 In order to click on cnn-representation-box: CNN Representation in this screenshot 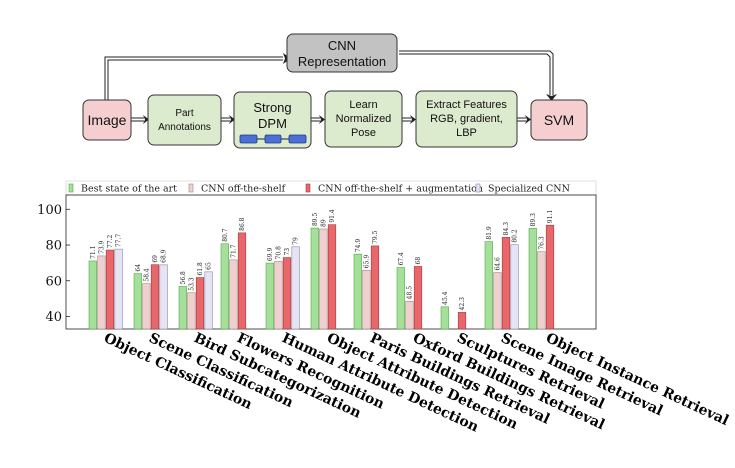, I will do `click(342, 53)`.